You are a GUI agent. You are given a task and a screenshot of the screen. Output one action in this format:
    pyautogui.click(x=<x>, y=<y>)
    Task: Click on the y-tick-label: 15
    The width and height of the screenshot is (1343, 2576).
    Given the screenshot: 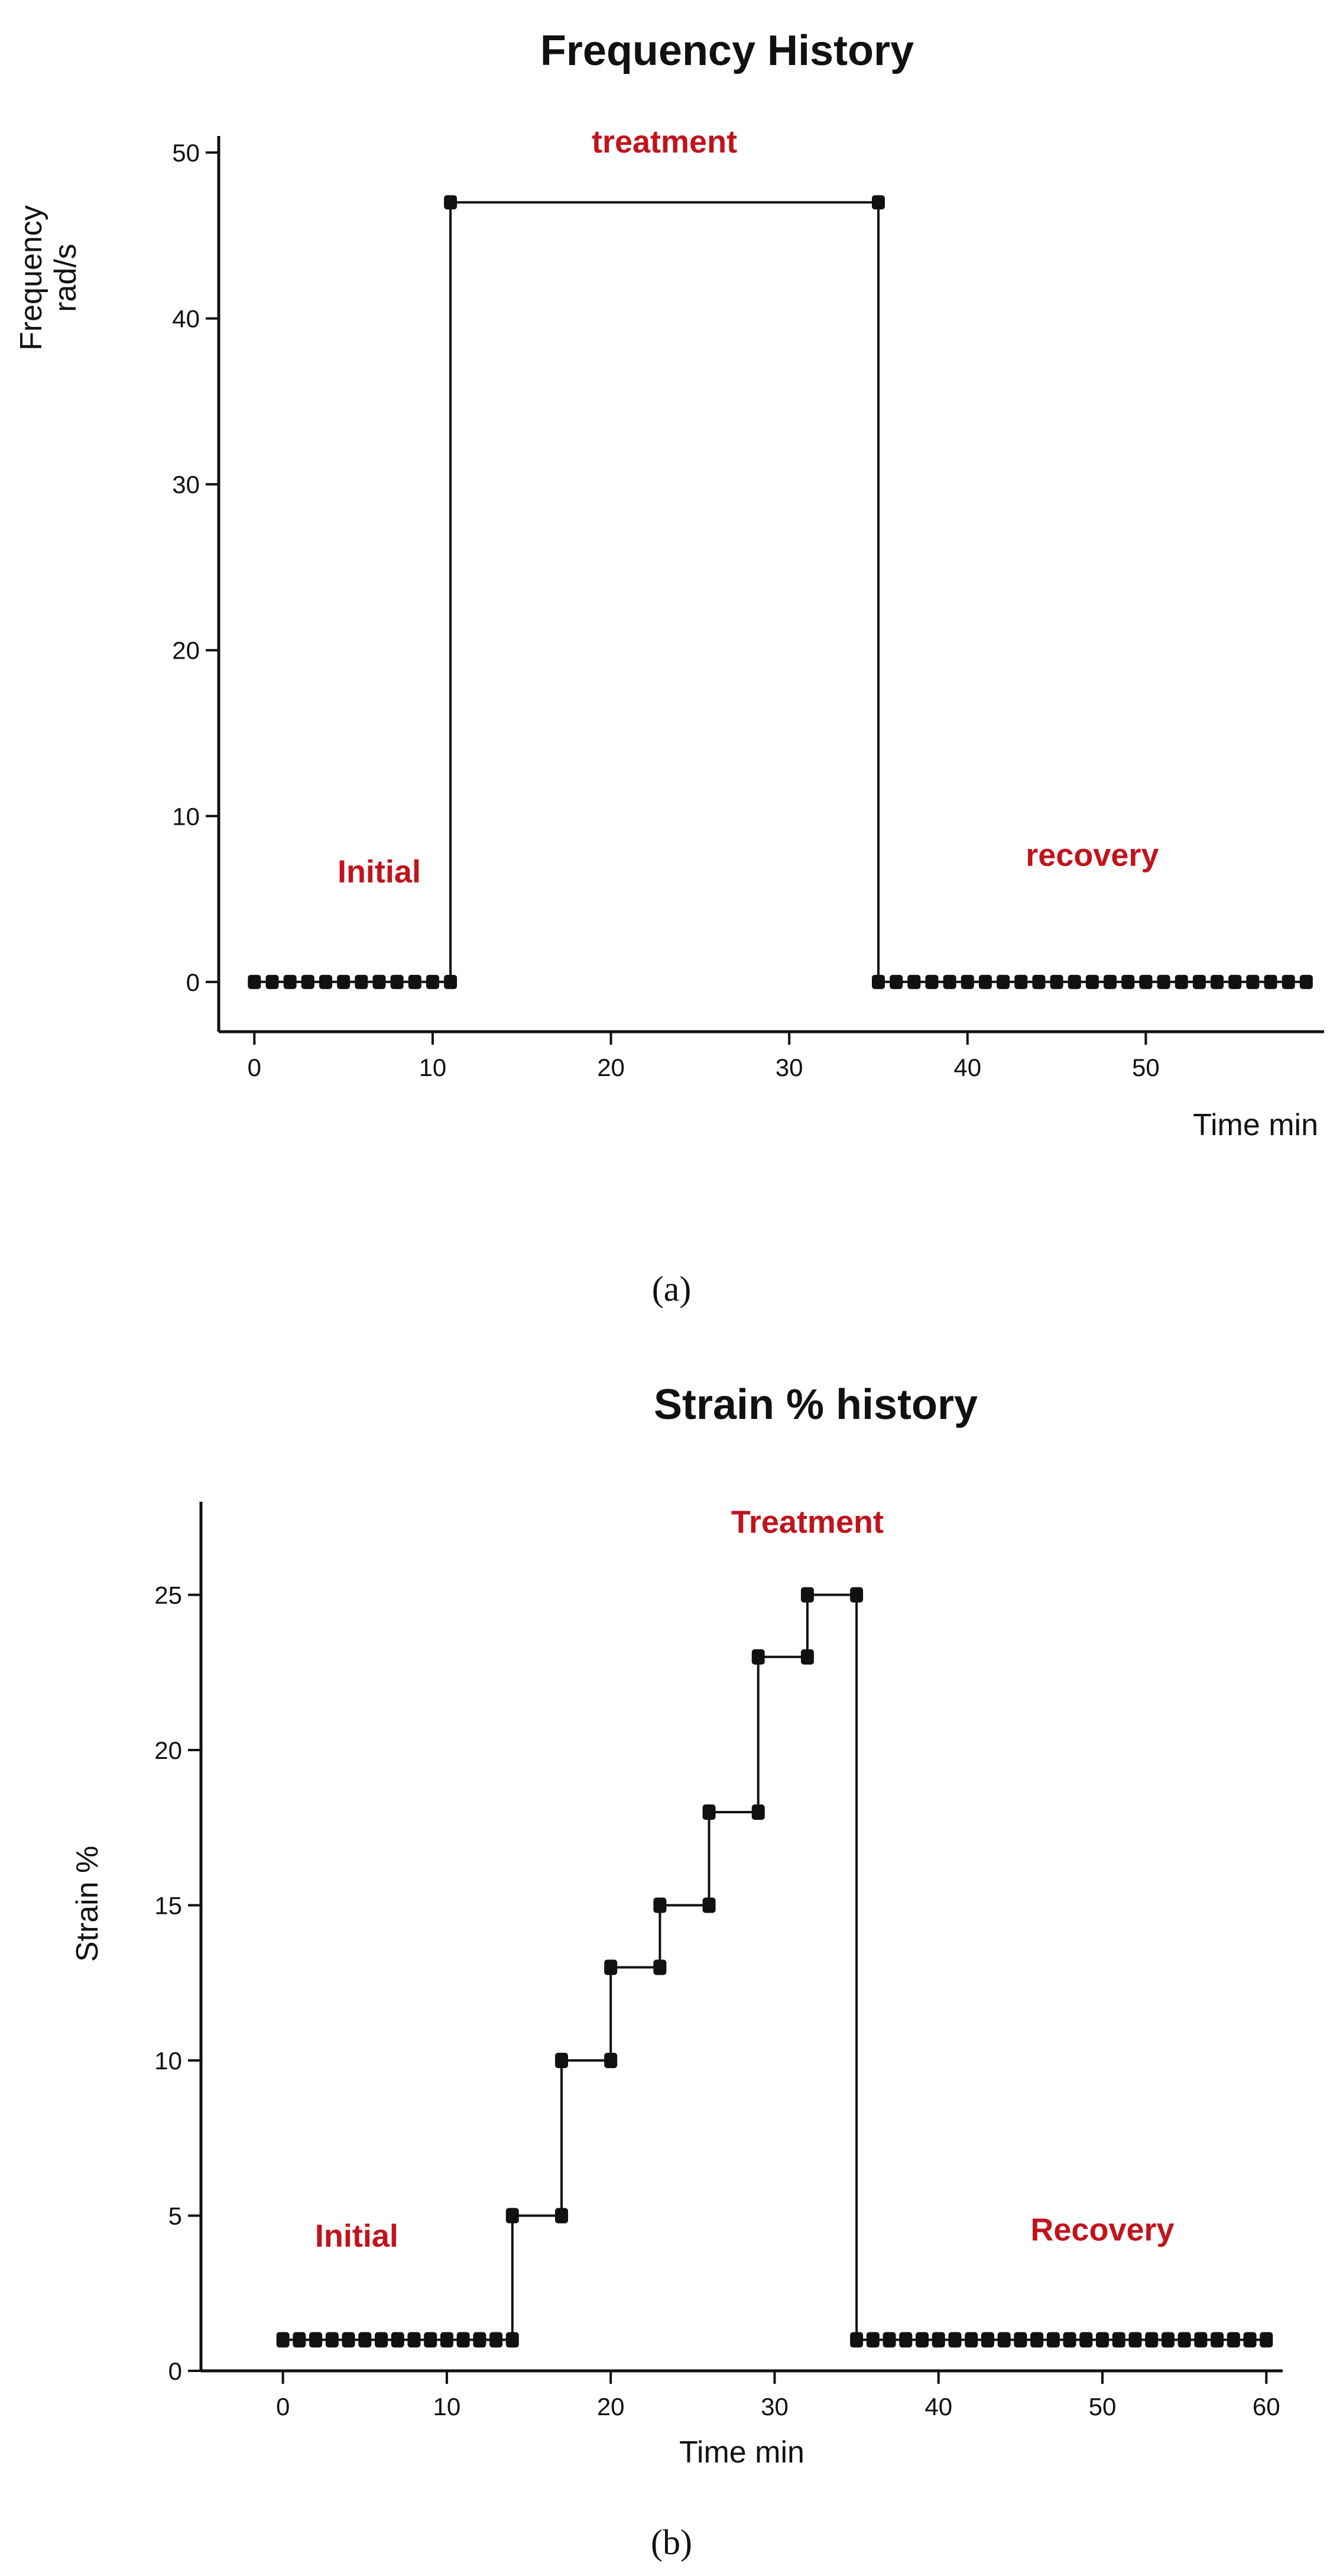 What is the action you would take?
    pyautogui.click(x=168, y=1906)
    